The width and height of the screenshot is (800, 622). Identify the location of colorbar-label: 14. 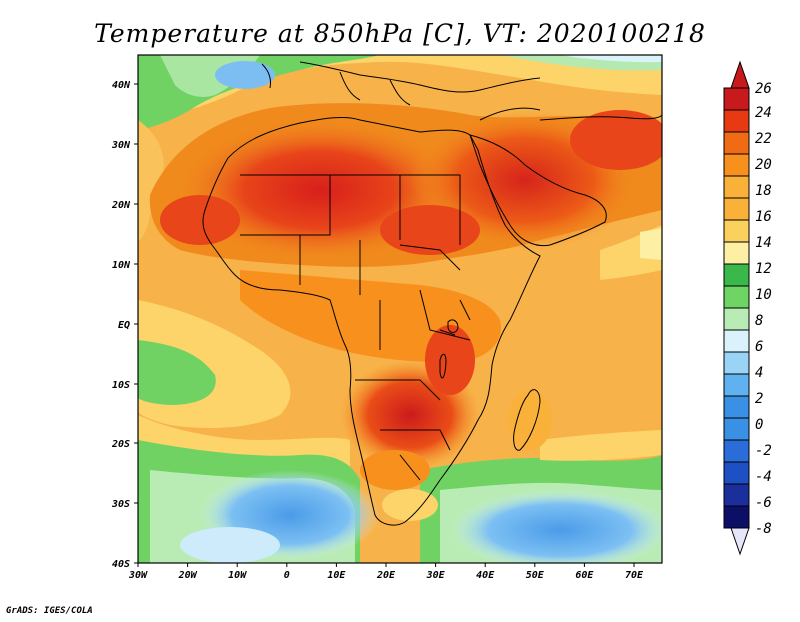
(763, 243).